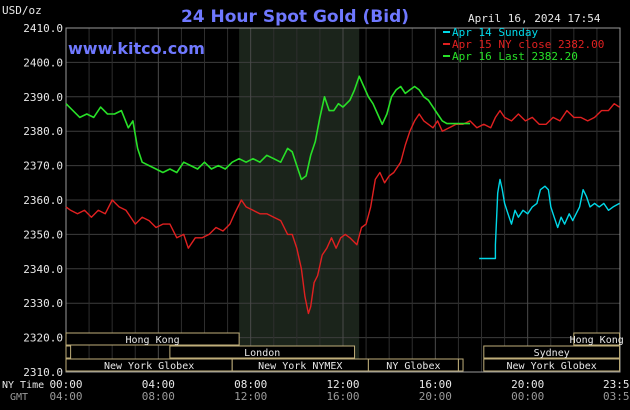 The width and height of the screenshot is (630, 410). I want to click on y-tick-label: 2310.0, so click(43, 372).